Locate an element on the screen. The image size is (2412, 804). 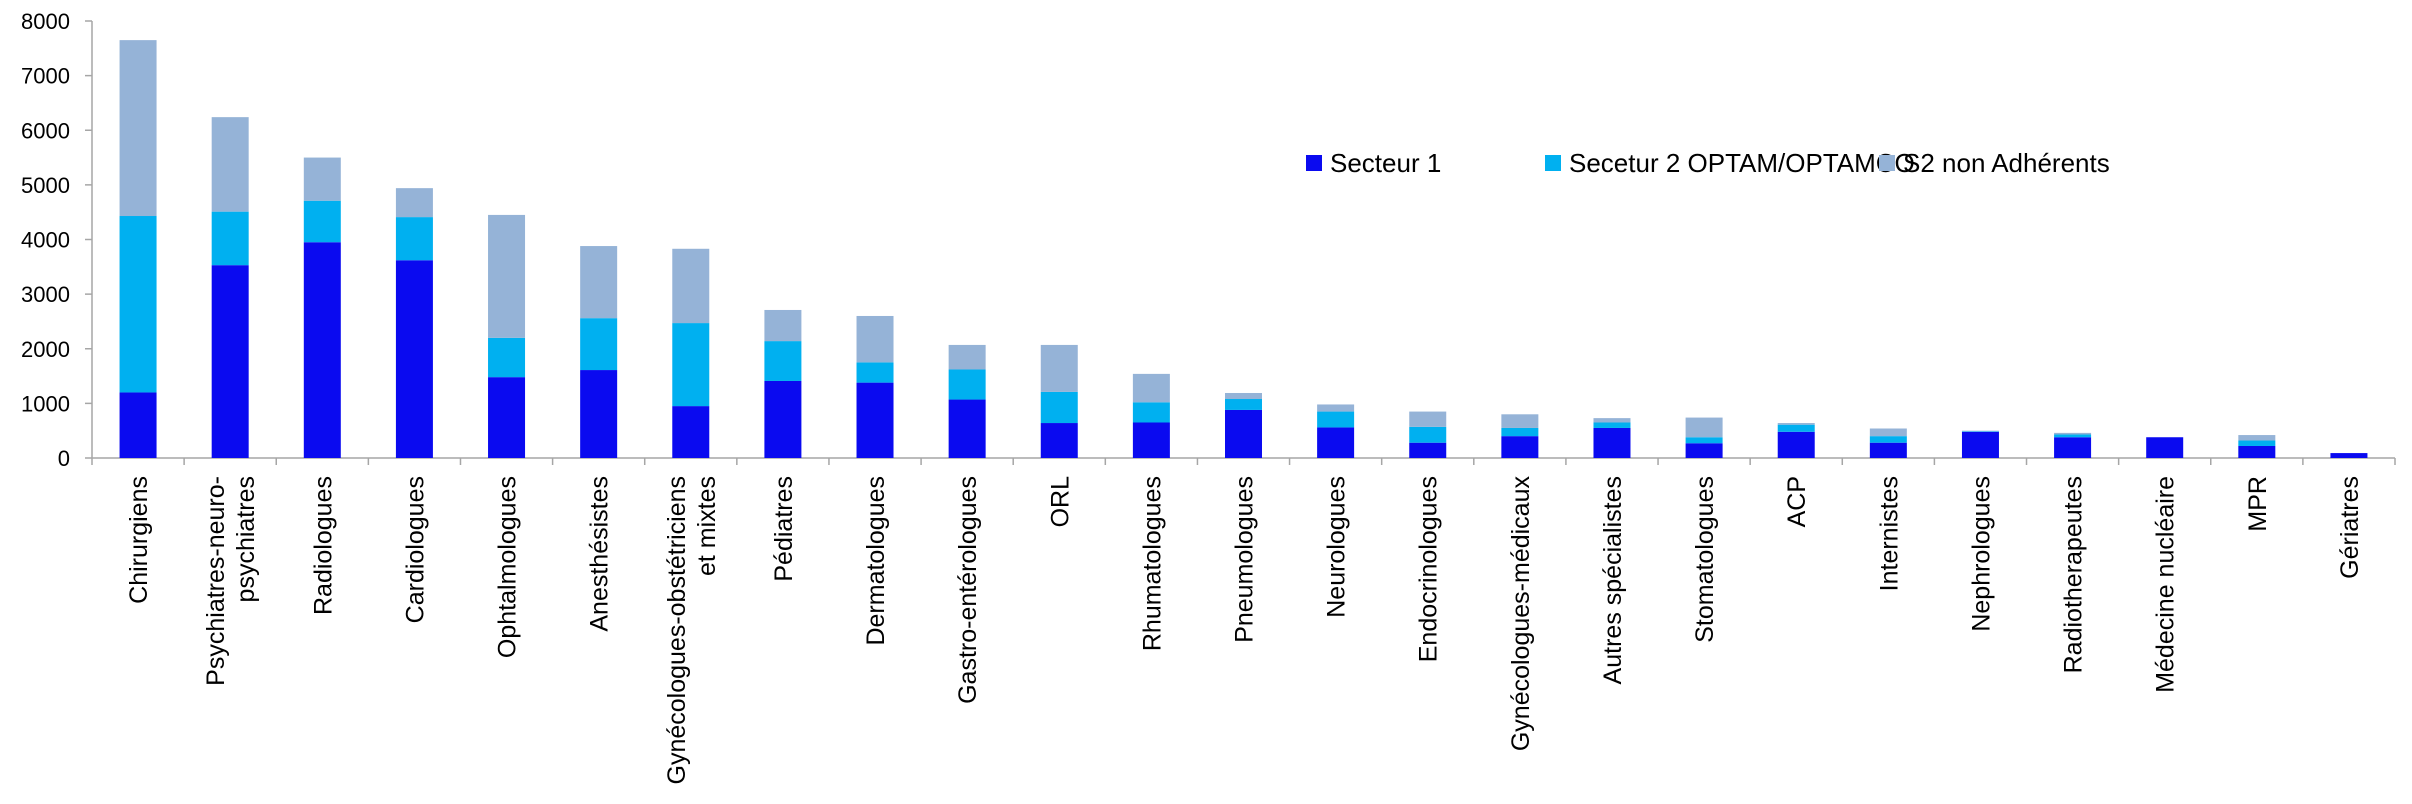
category-label-line: Pneumologues is located at coordinates (1245, 559).